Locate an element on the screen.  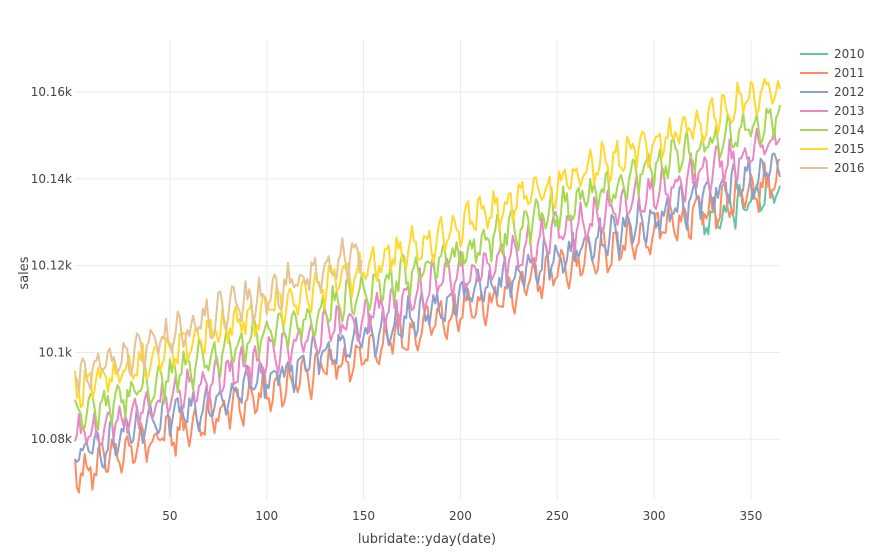
y-tick-label: 10.14k is located at coordinates (51, 179).